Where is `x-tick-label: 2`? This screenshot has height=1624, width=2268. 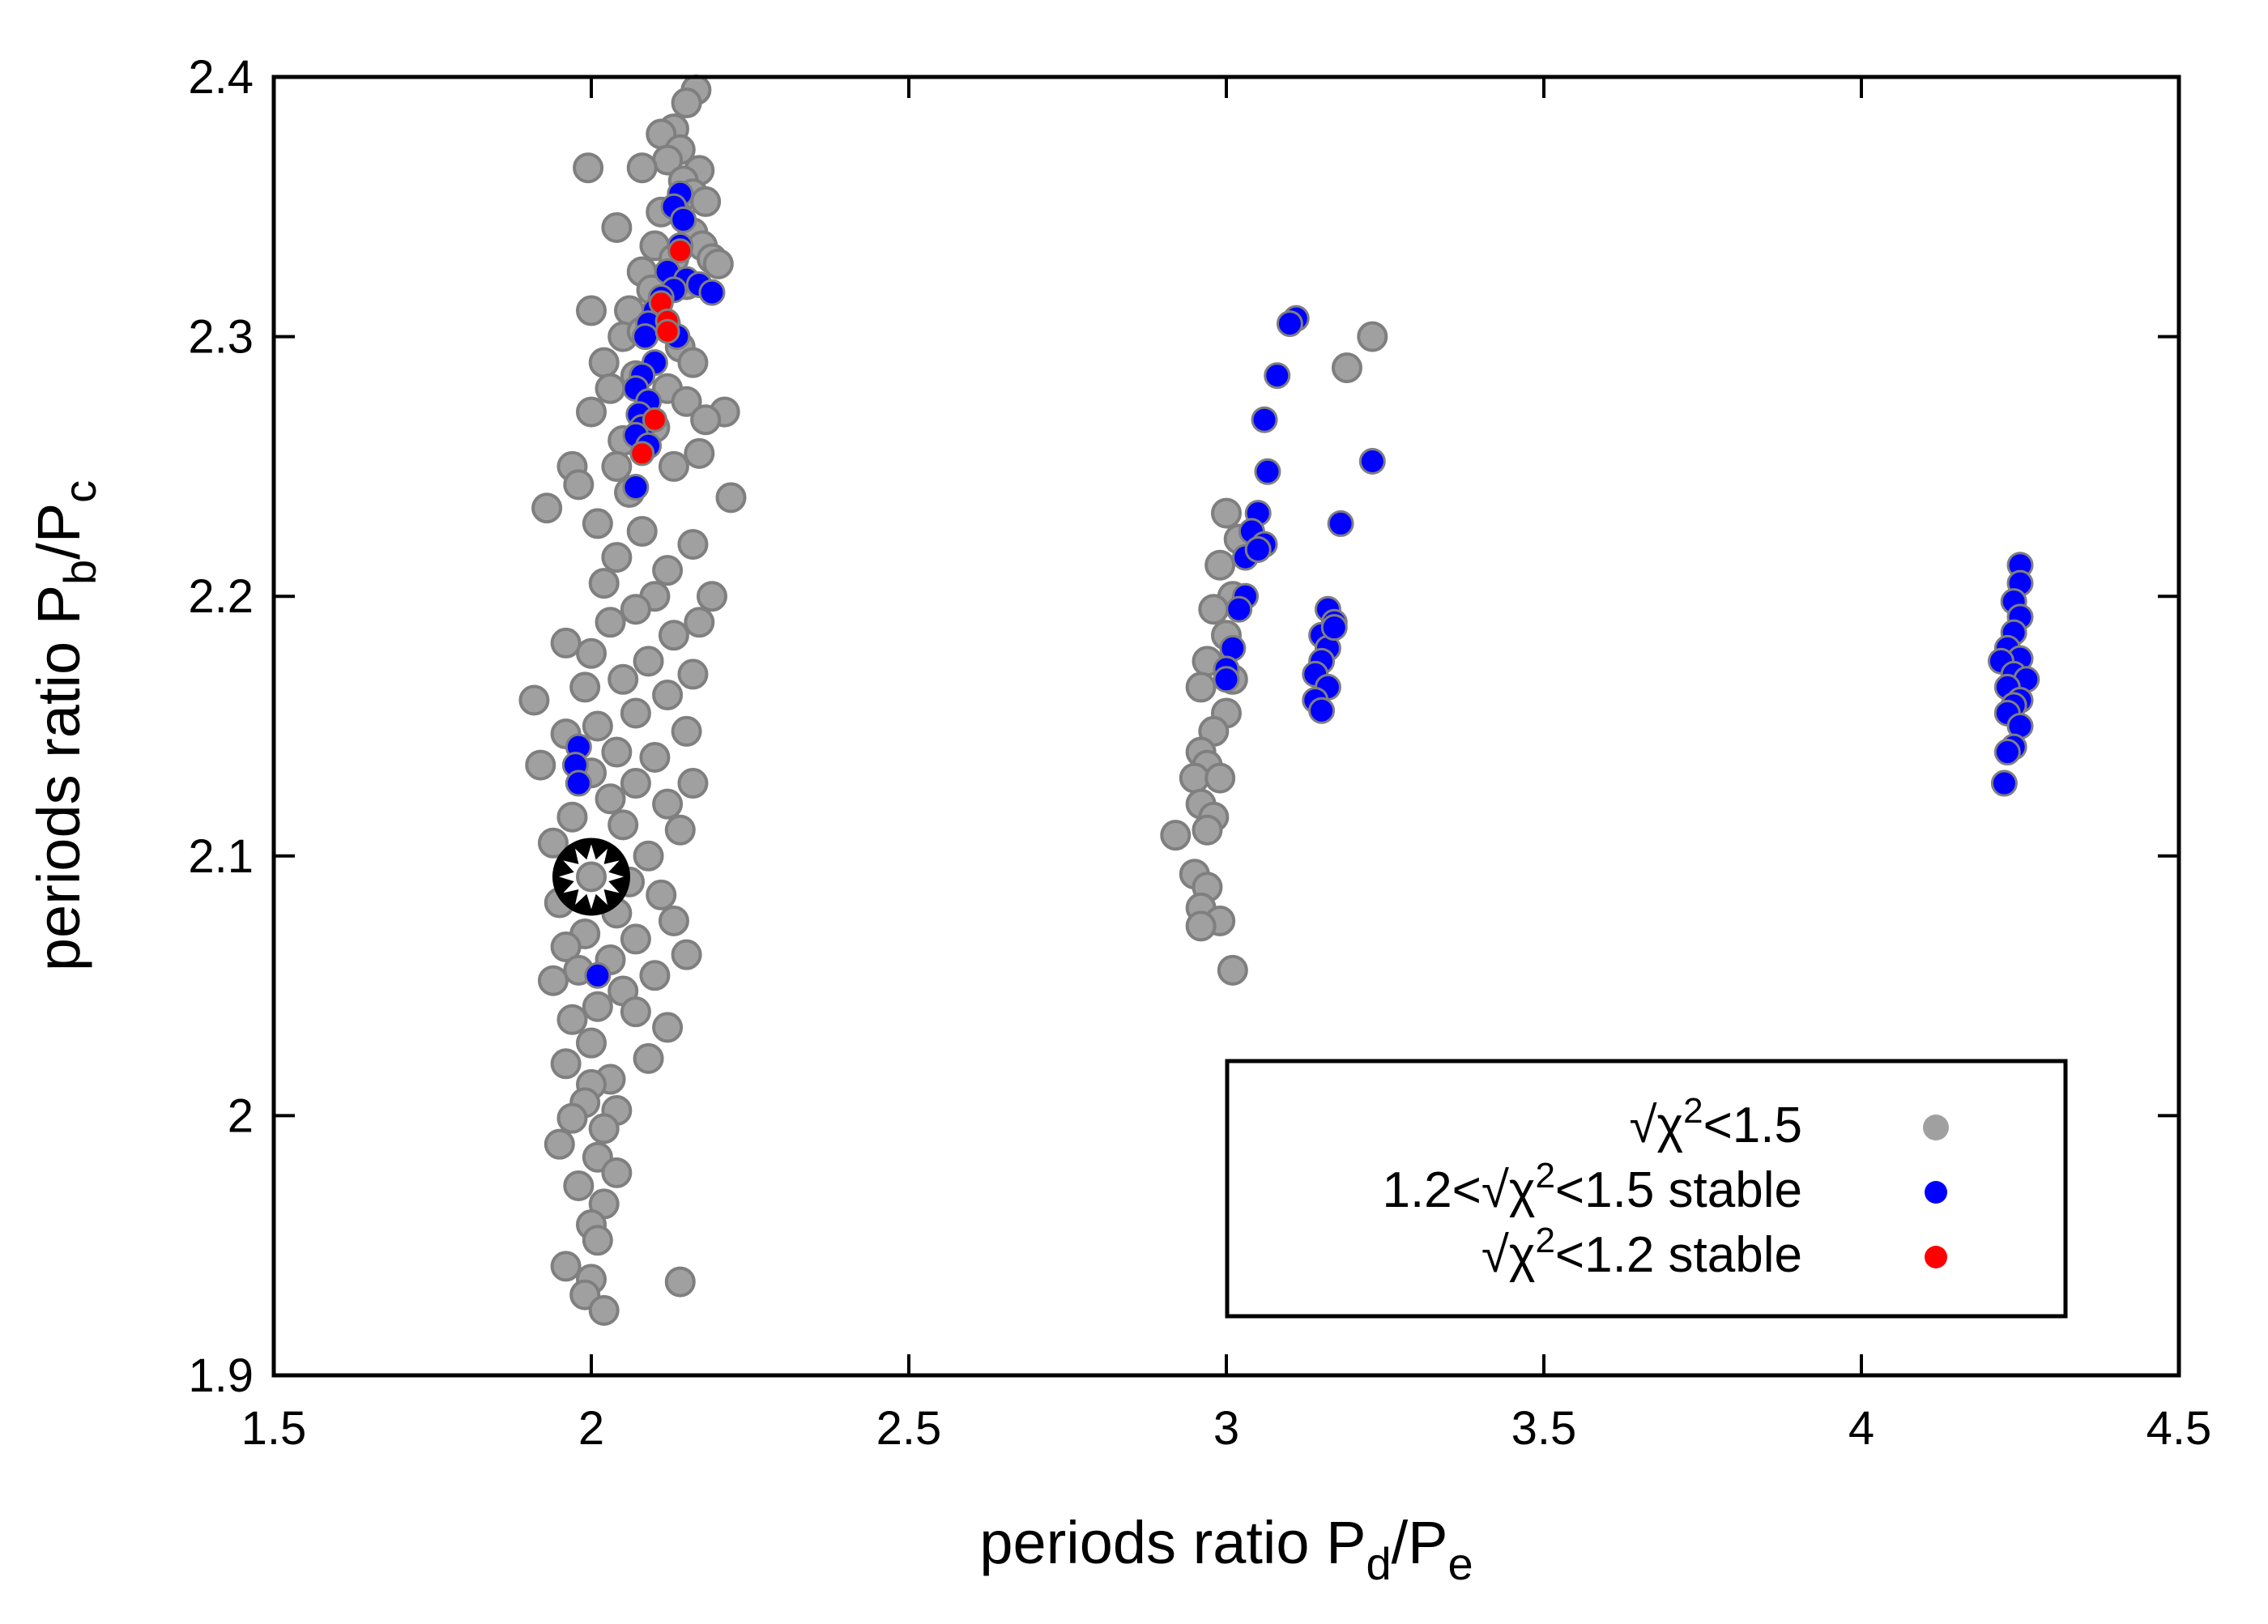 x-tick-label: 2 is located at coordinates (591, 1428).